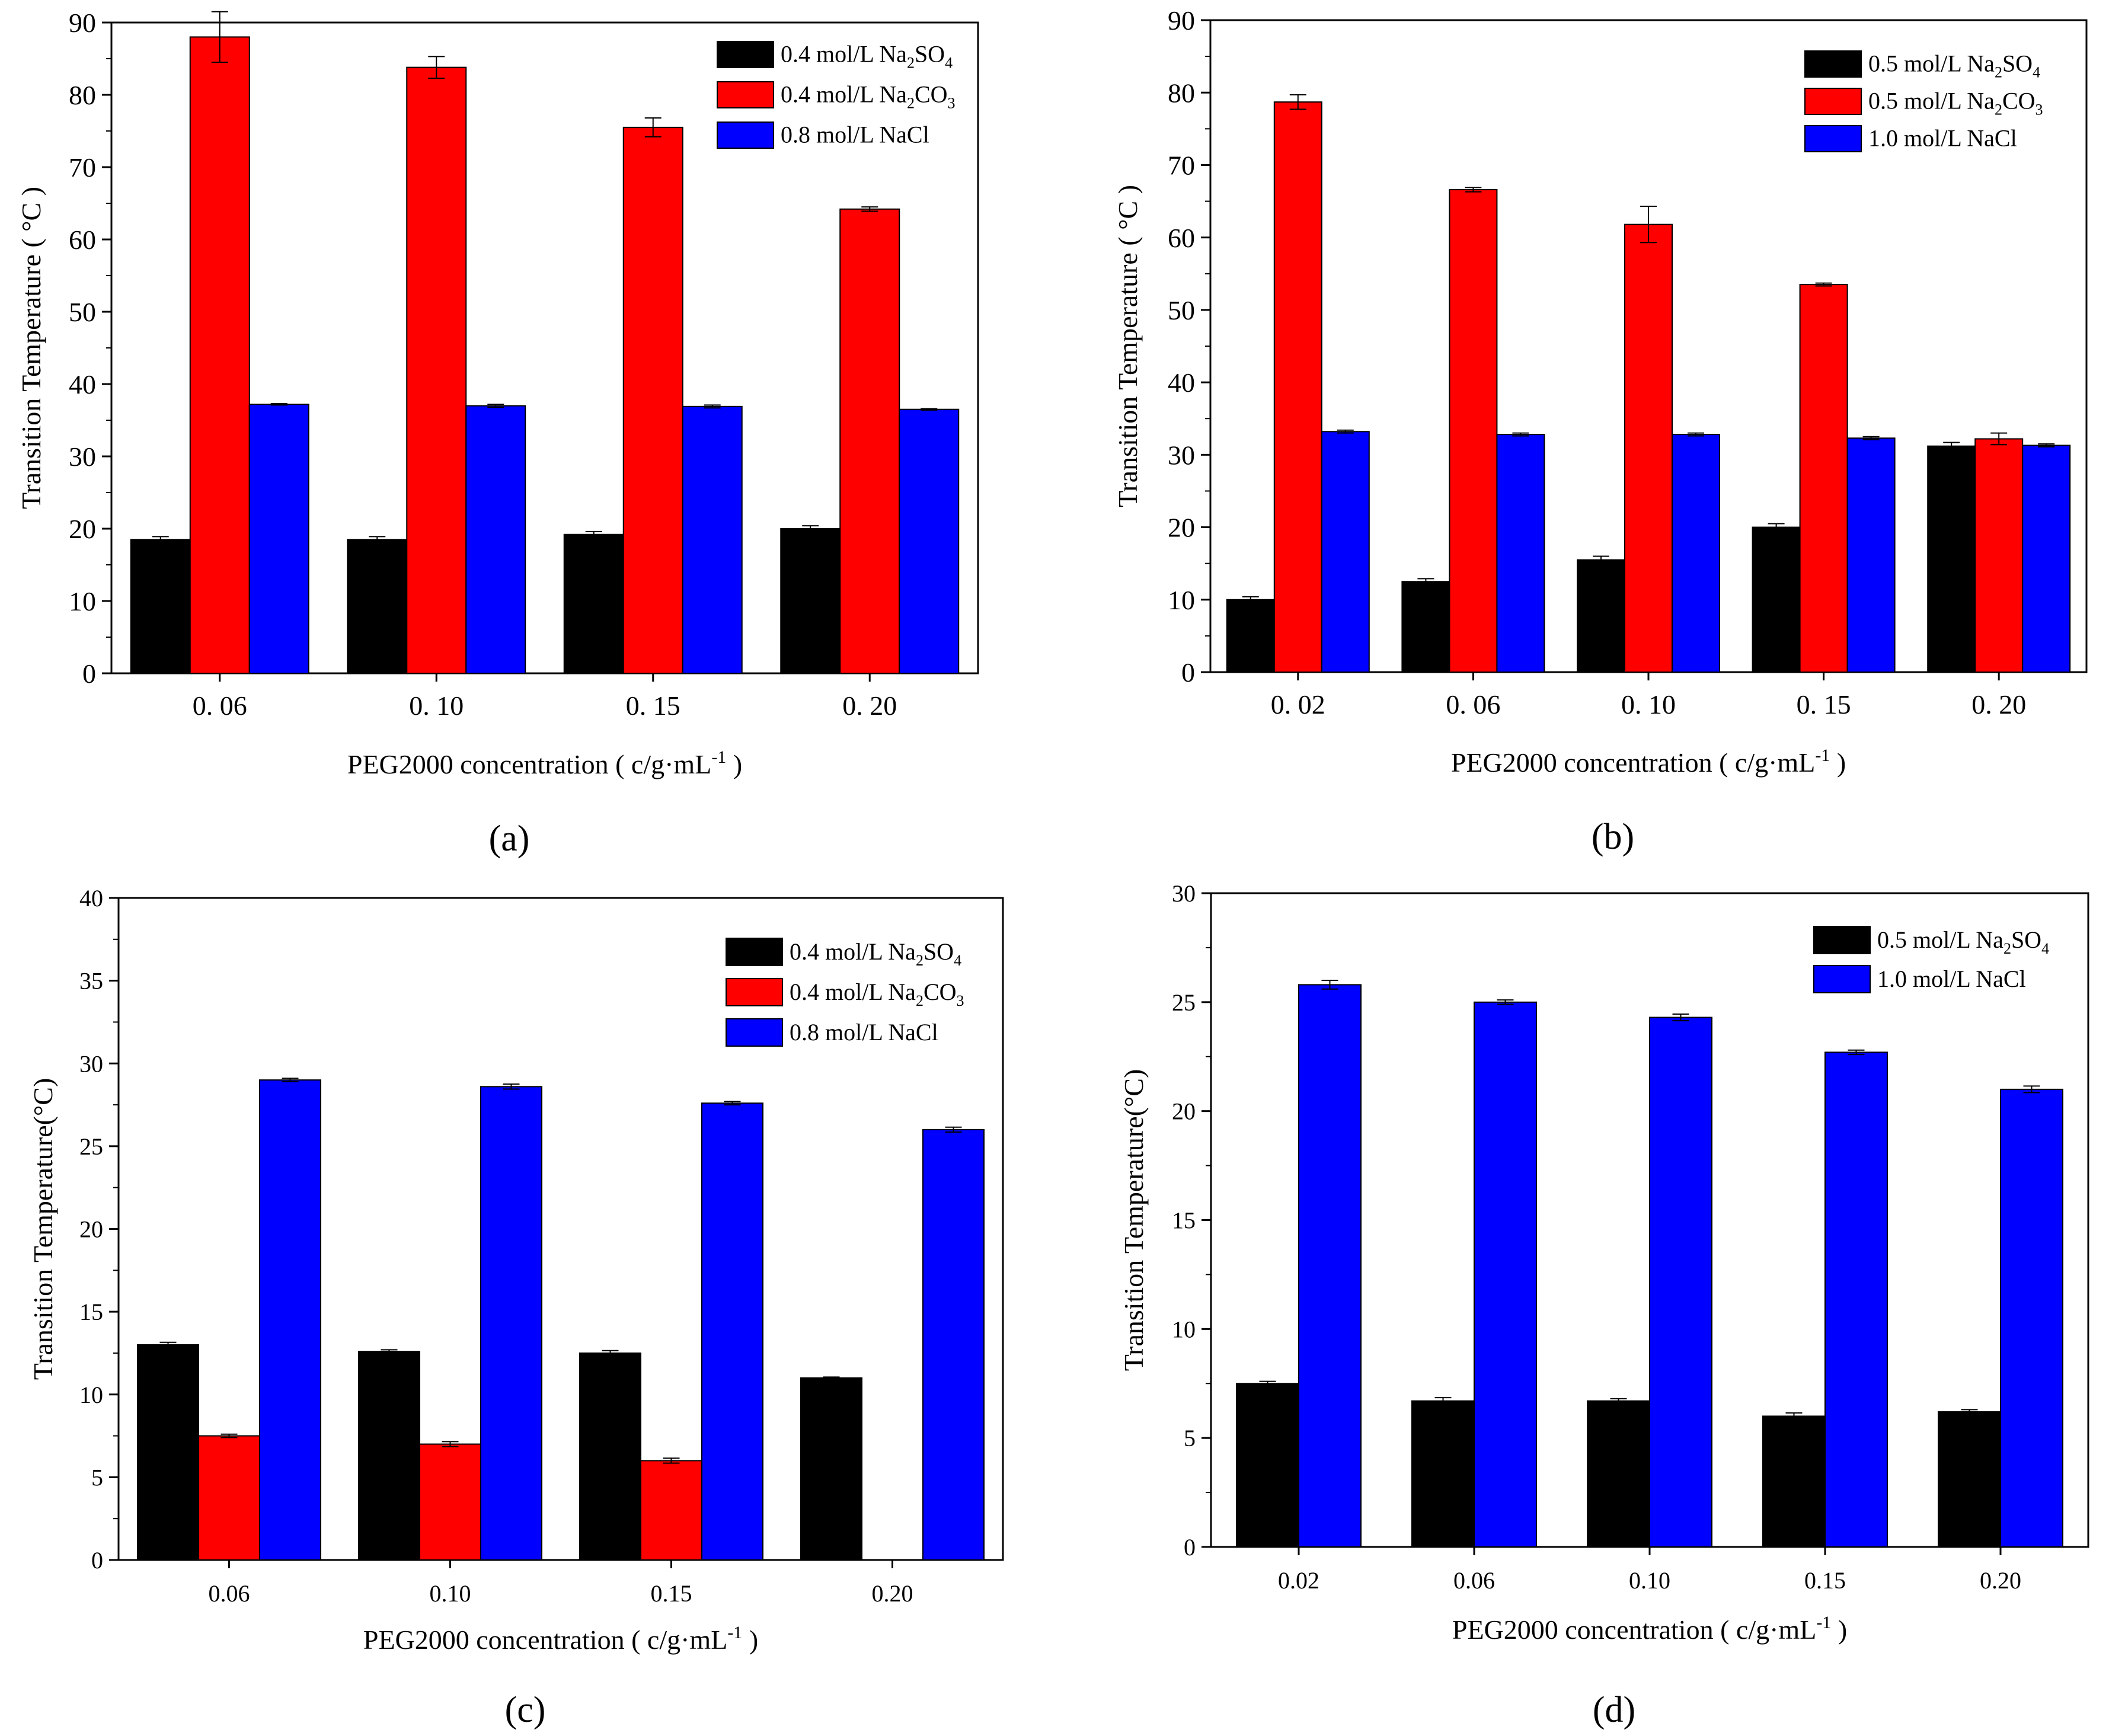 Image resolution: width=2109 pixels, height=1736 pixels. What do you see at coordinates (97, 1477) in the screenshot?
I see `y-tick-label: 5` at bounding box center [97, 1477].